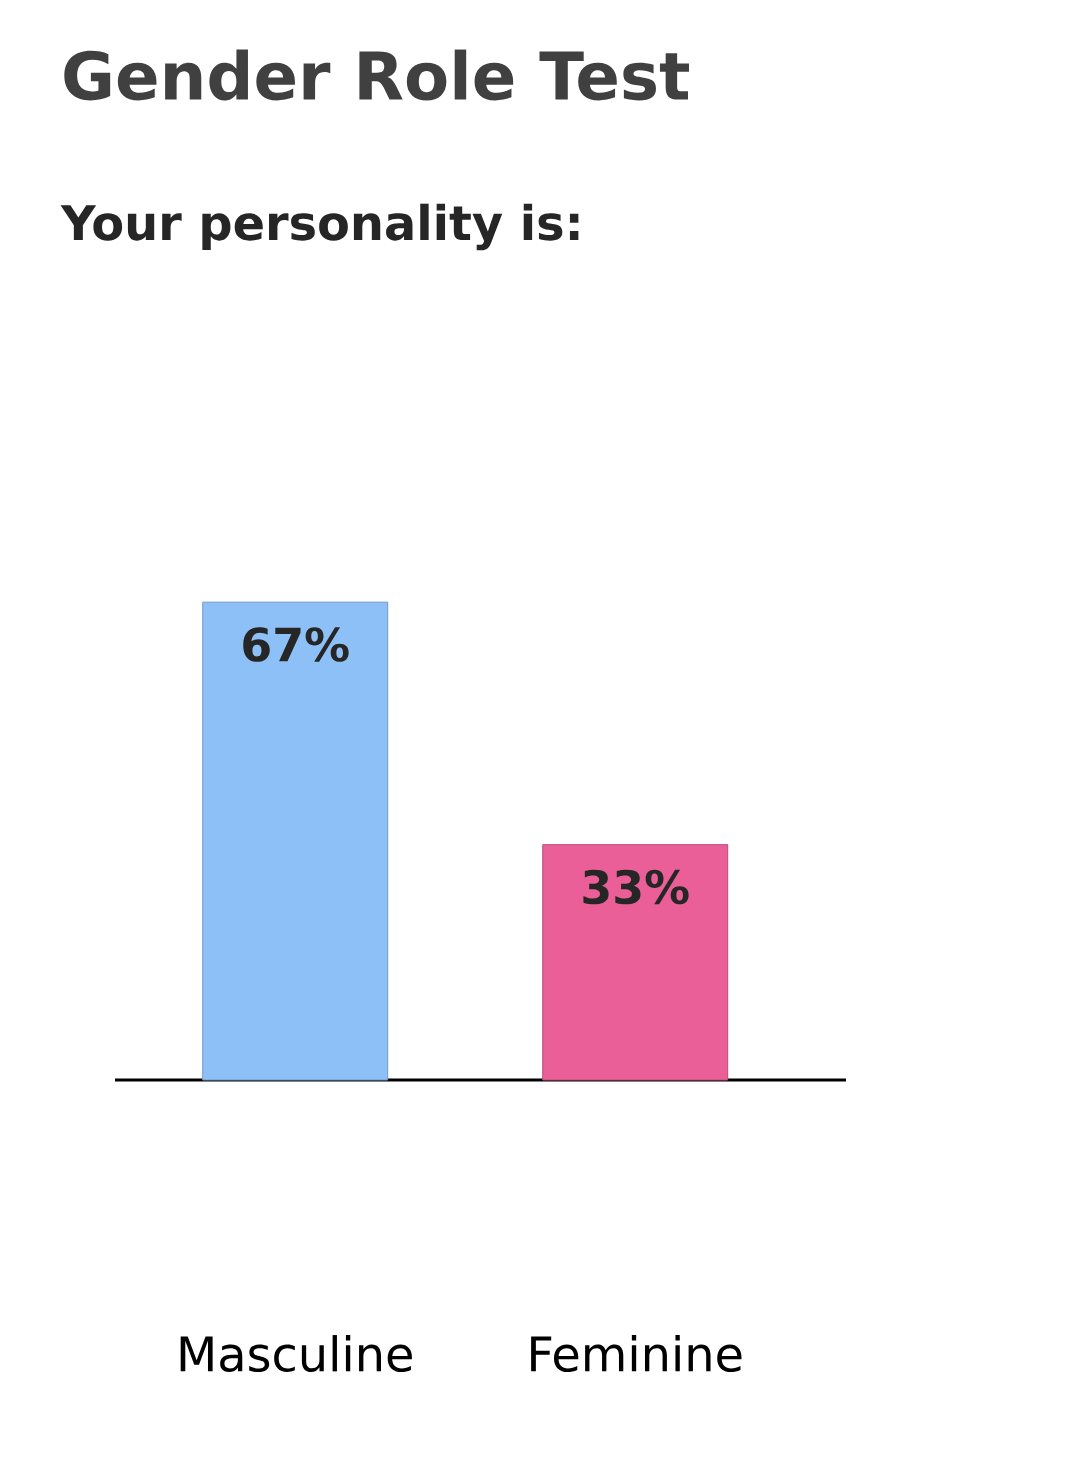 The width and height of the screenshot is (1080, 1479). I want to click on chart-title: Gender Role Test, so click(376, 75).